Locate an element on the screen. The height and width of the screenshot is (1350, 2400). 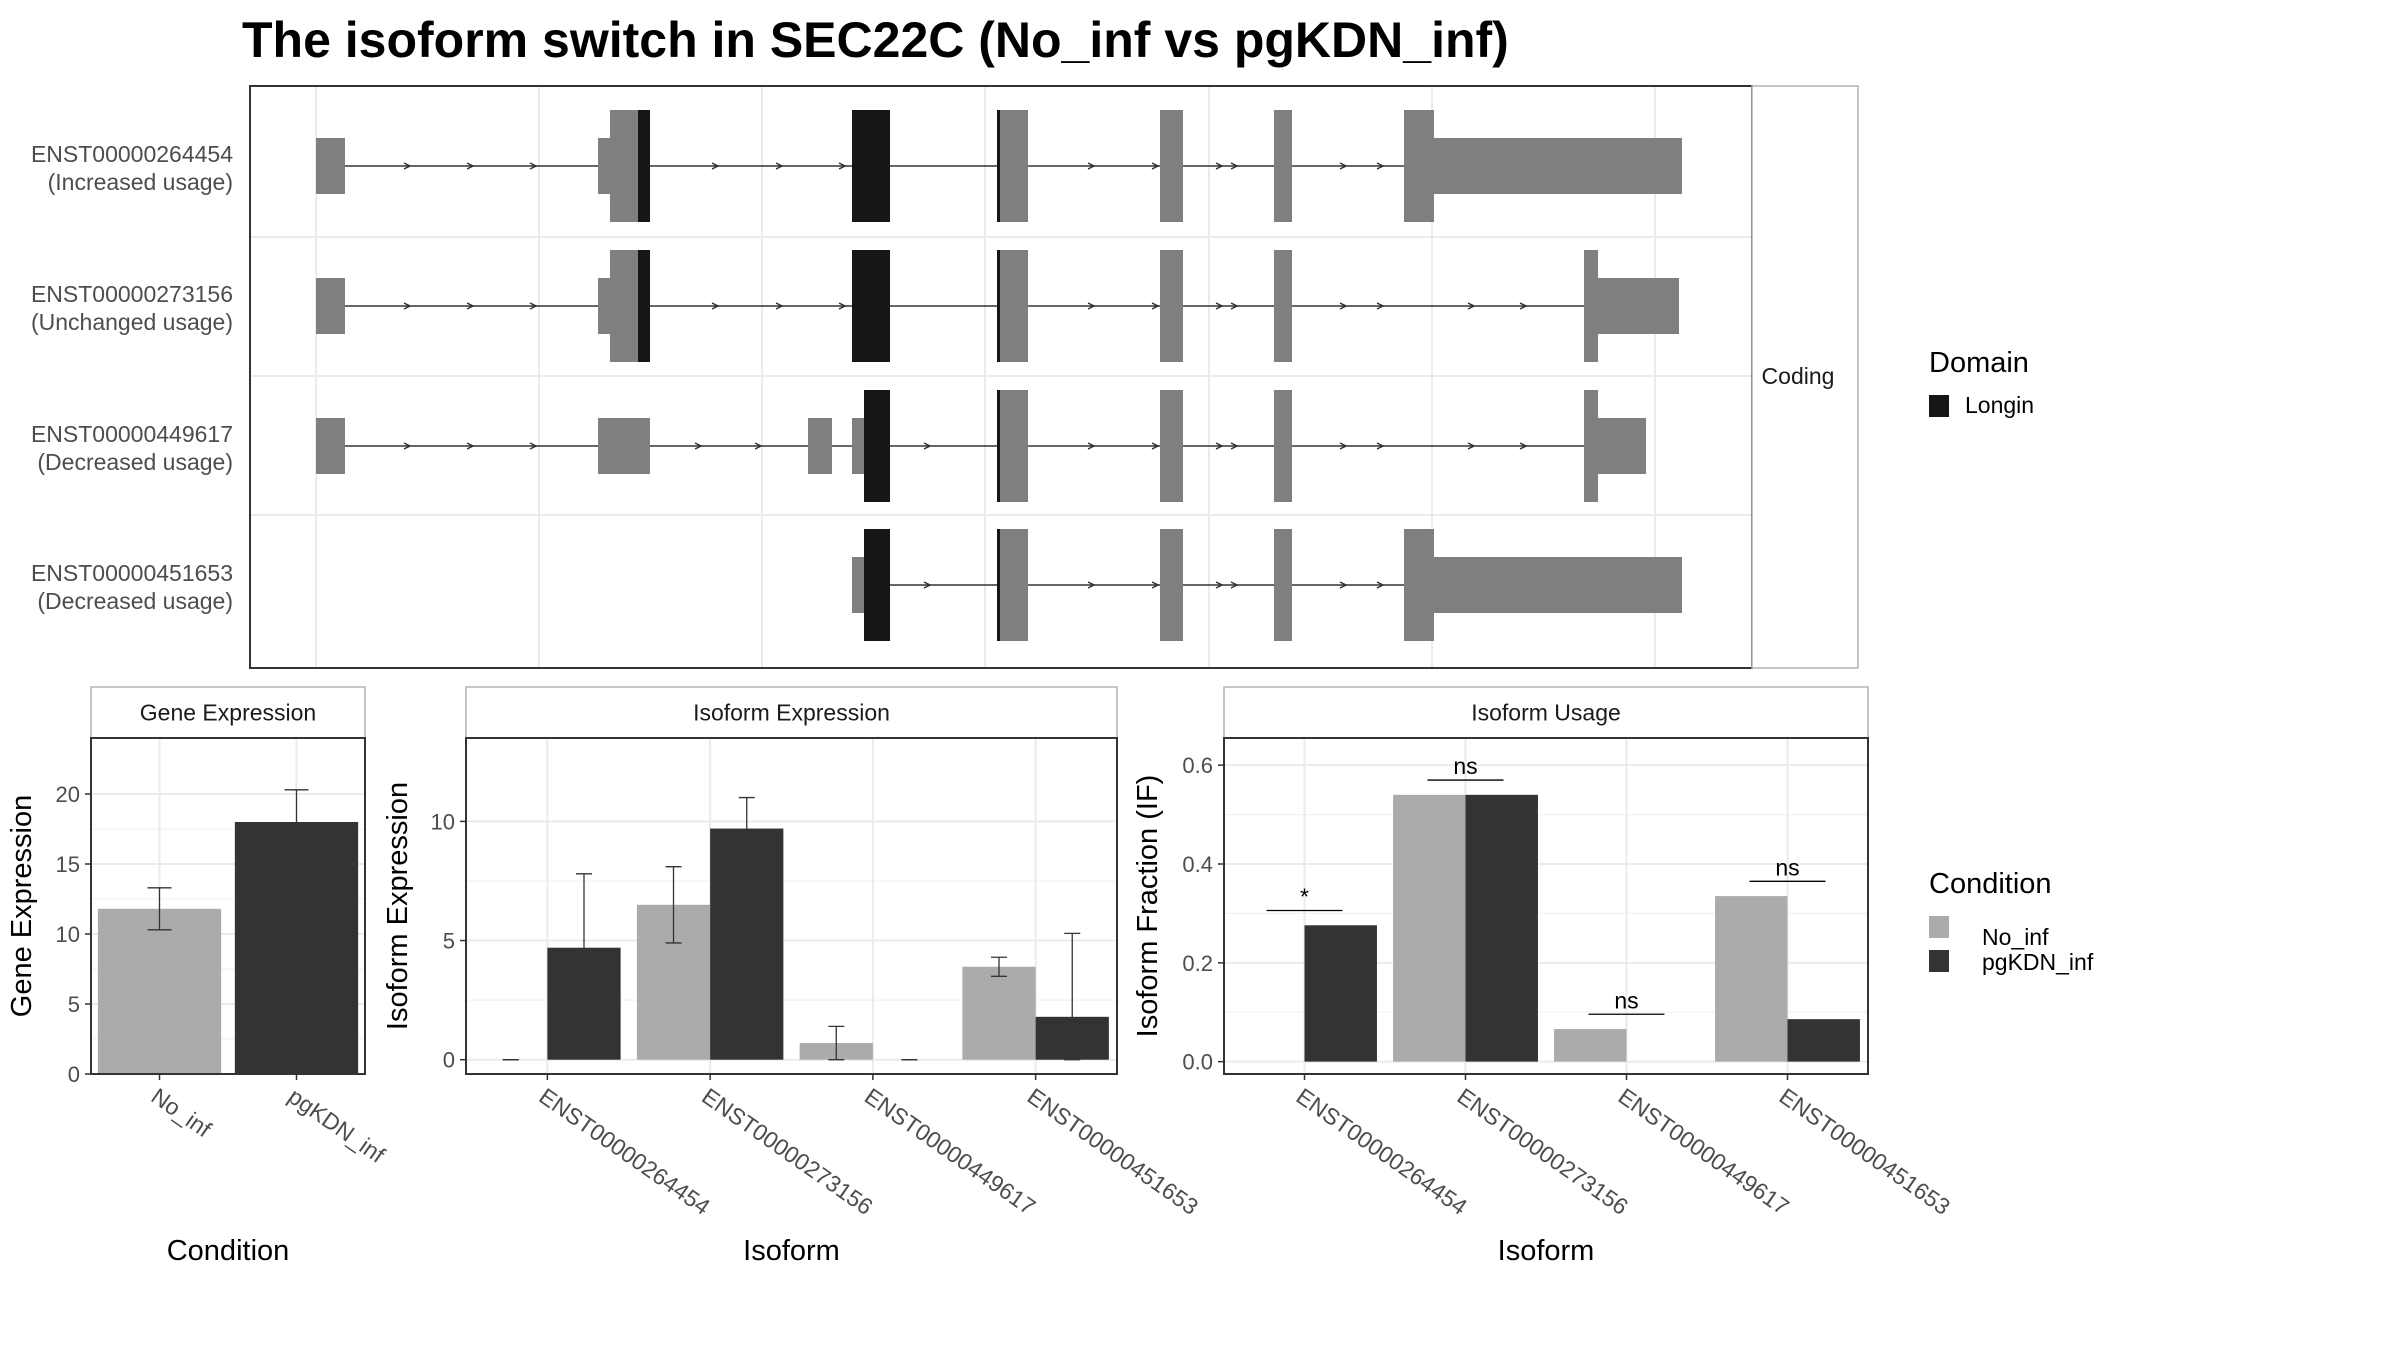
facet-strip-coding is located at coordinates (1805, 377).